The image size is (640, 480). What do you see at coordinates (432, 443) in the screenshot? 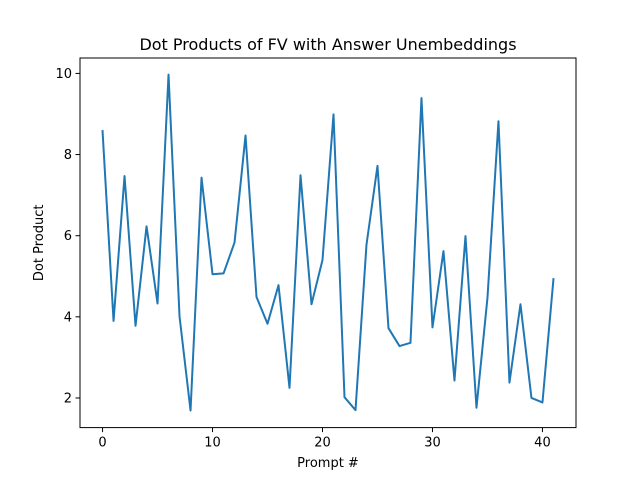
I see `x-tick-label: 30` at bounding box center [432, 443].